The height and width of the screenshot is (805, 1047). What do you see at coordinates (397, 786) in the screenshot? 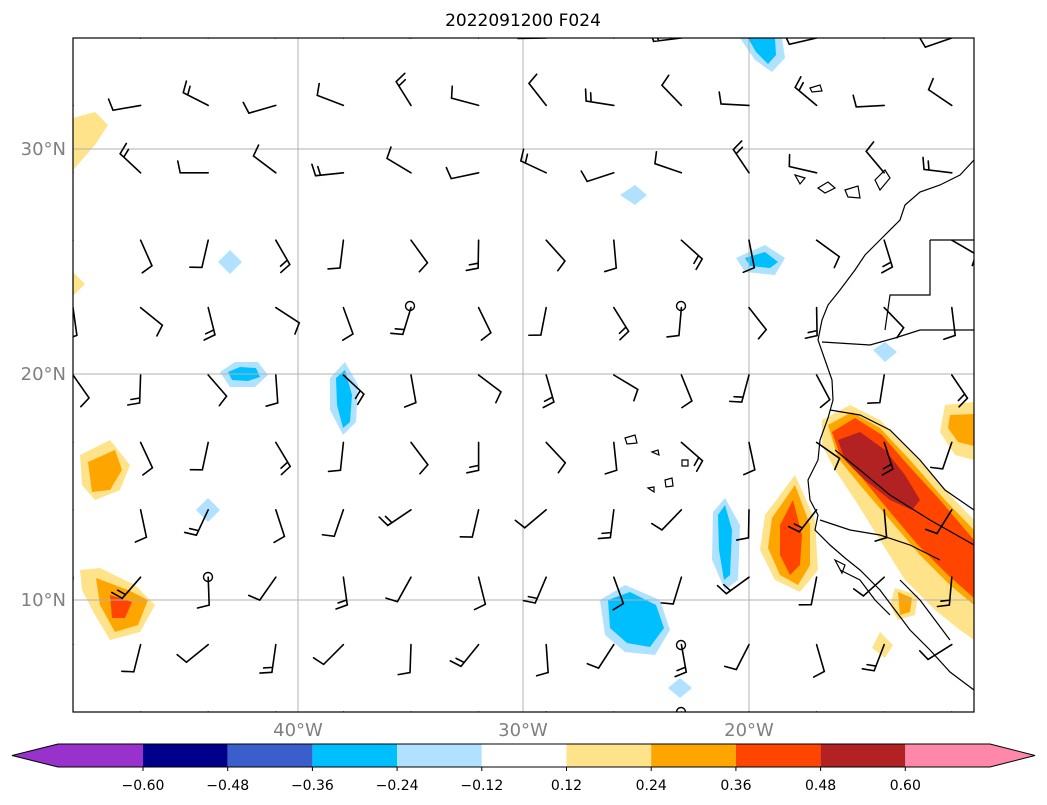
I see `colorbar-tick-label: −0.24` at bounding box center [397, 786].